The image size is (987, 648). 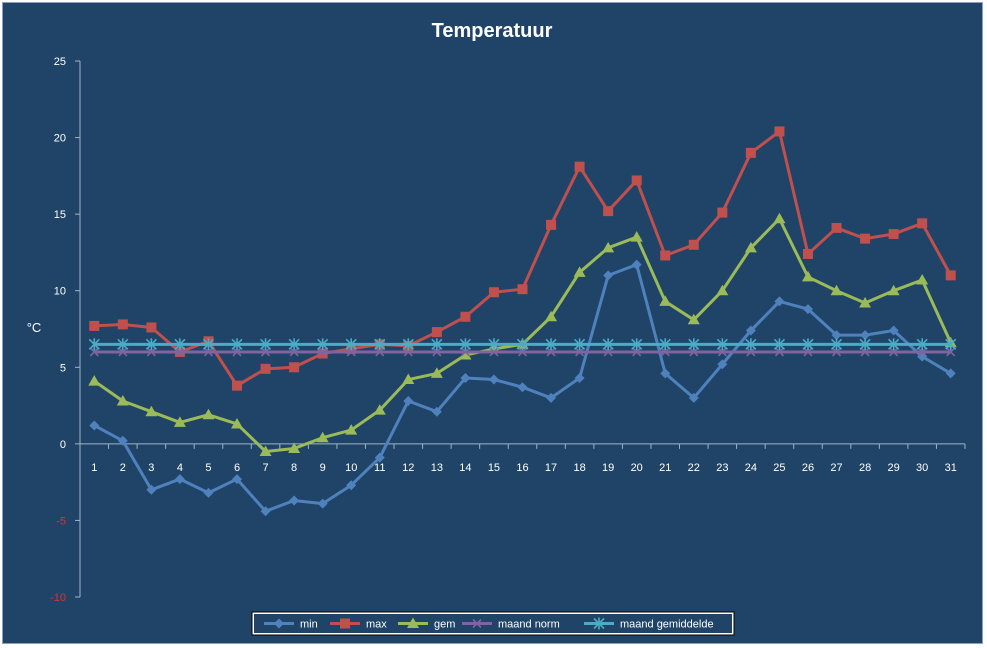 I want to click on x-tick-label: 14, so click(x=465, y=468).